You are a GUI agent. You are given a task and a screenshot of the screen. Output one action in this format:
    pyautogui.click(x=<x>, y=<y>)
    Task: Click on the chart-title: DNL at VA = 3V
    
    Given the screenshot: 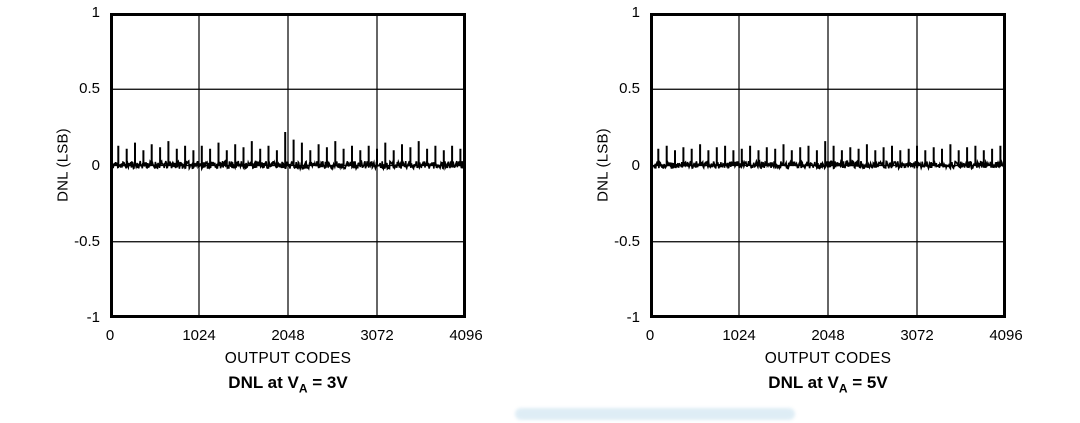 What is the action you would take?
    pyautogui.click(x=288, y=384)
    